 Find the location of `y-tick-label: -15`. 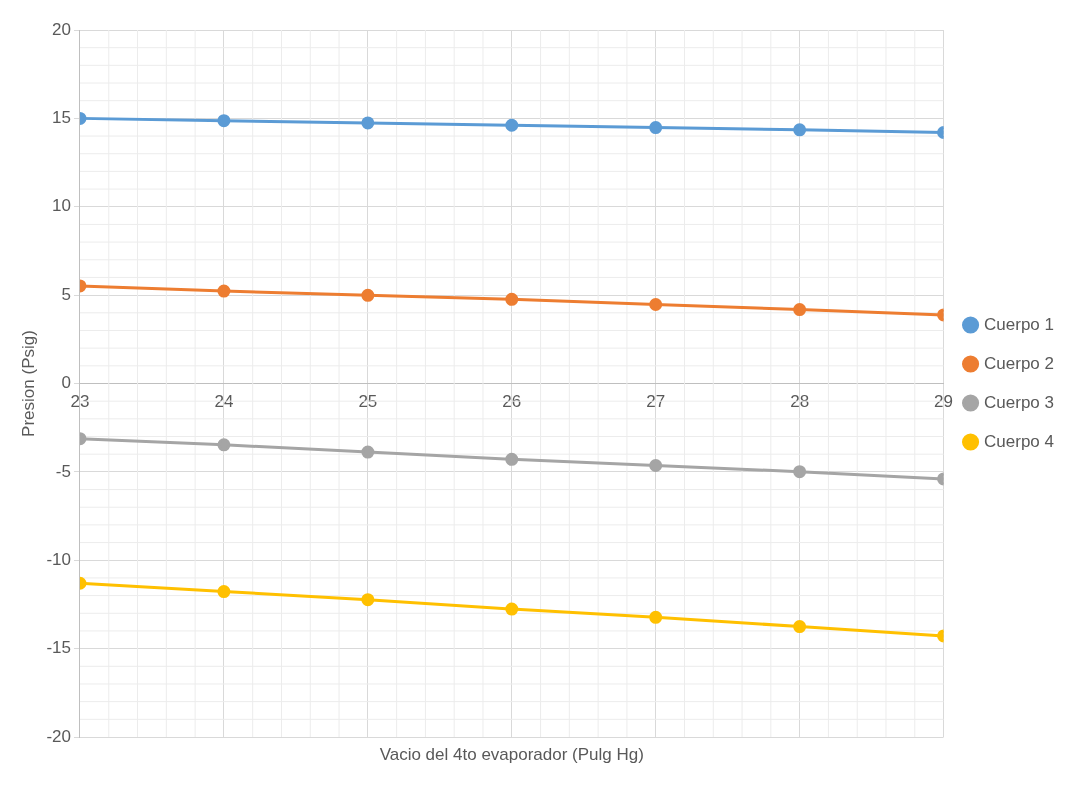

y-tick-label: -15 is located at coordinates (58, 648).